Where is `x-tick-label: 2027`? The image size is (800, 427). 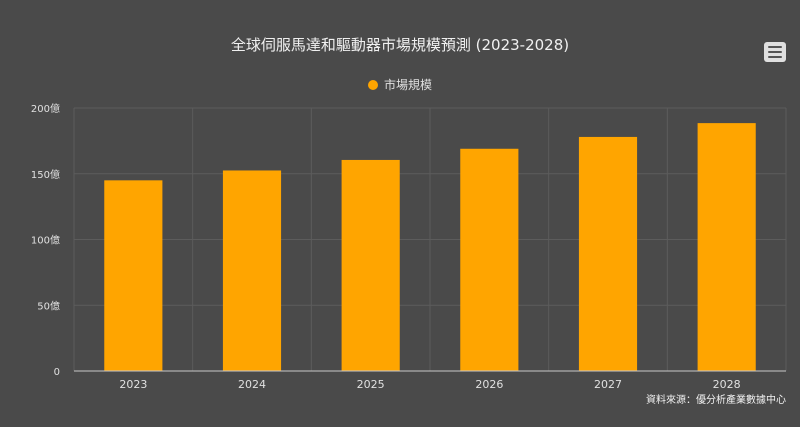
x-tick-label: 2027 is located at coordinates (608, 384).